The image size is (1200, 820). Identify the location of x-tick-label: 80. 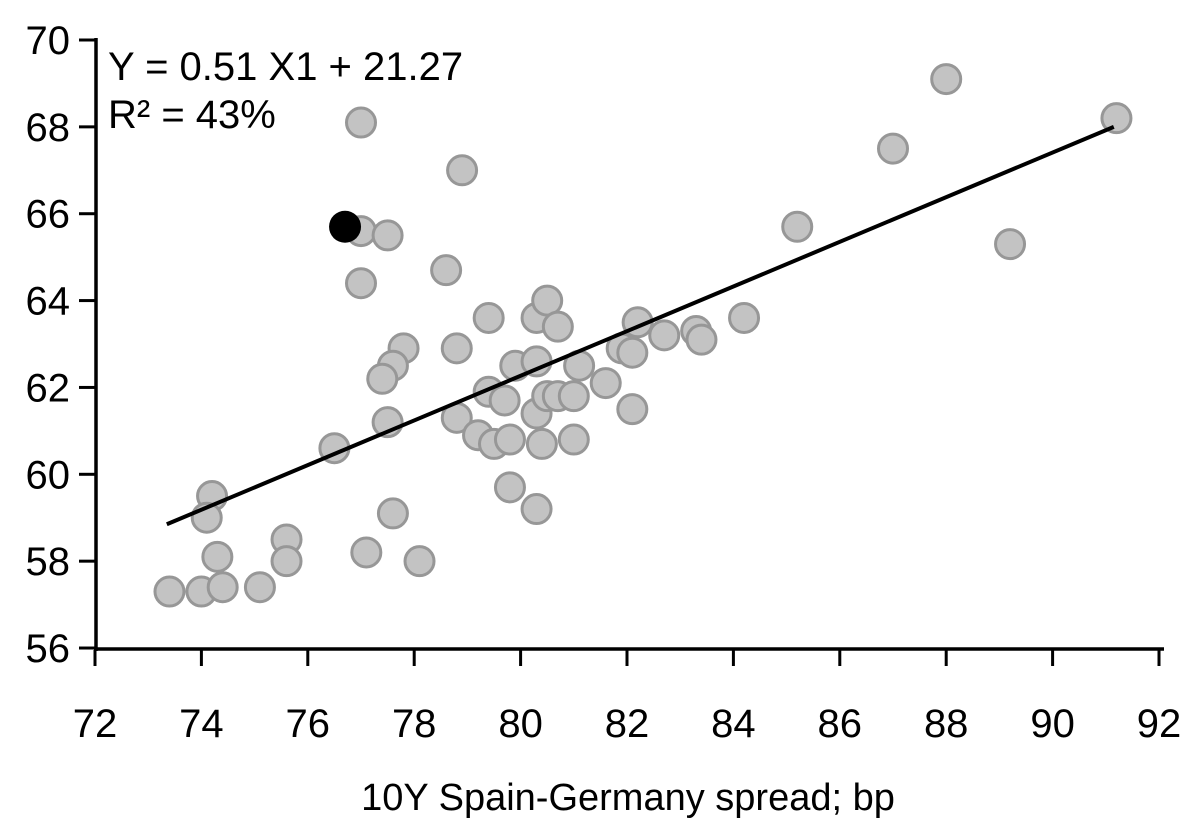
(520, 724).